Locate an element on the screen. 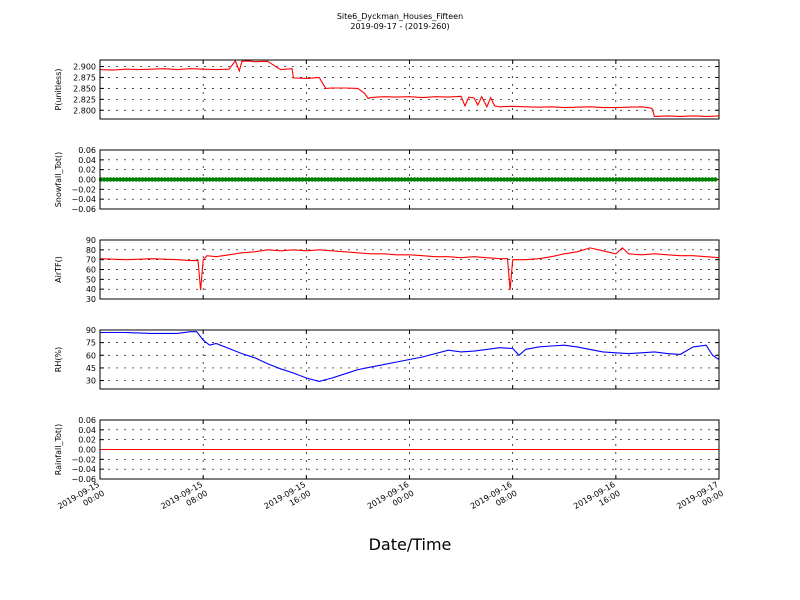  y-axis-title: AirTF() is located at coordinates (58, 269).